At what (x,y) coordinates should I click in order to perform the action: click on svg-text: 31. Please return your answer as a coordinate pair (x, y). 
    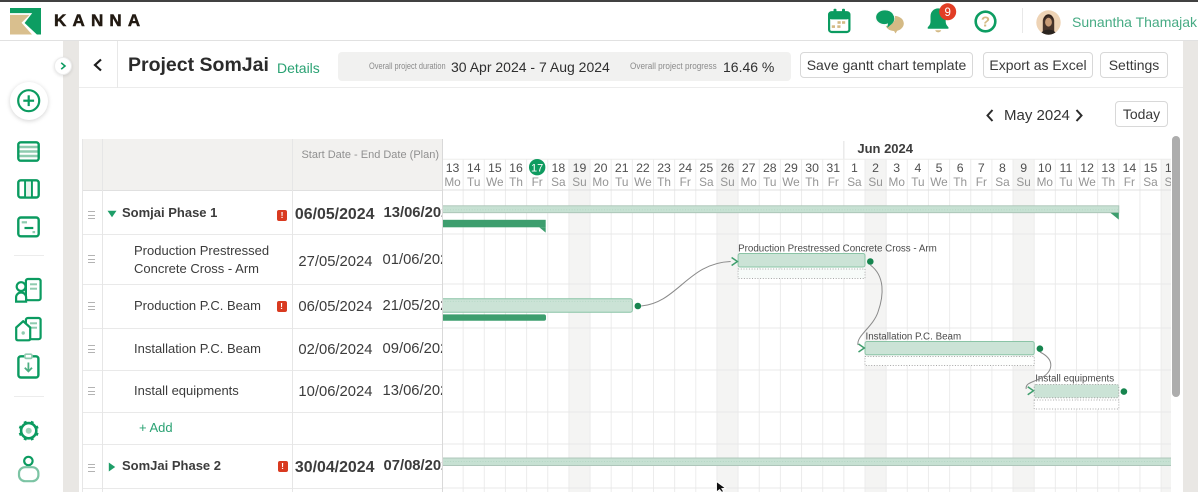
    Looking at the image, I should click on (833, 168).